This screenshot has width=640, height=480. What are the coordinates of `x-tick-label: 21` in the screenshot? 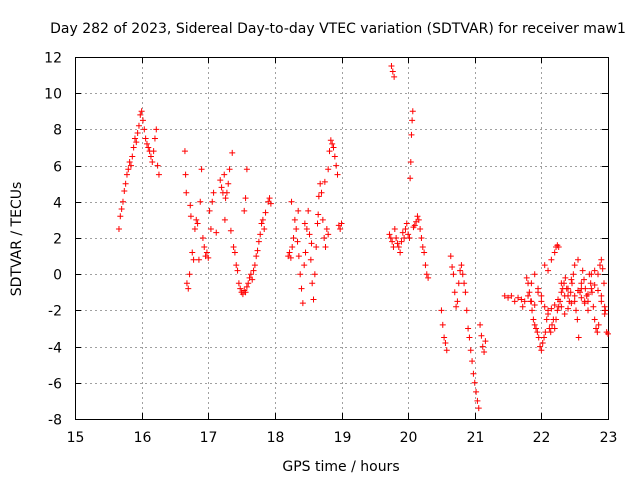 It's located at (476, 438).